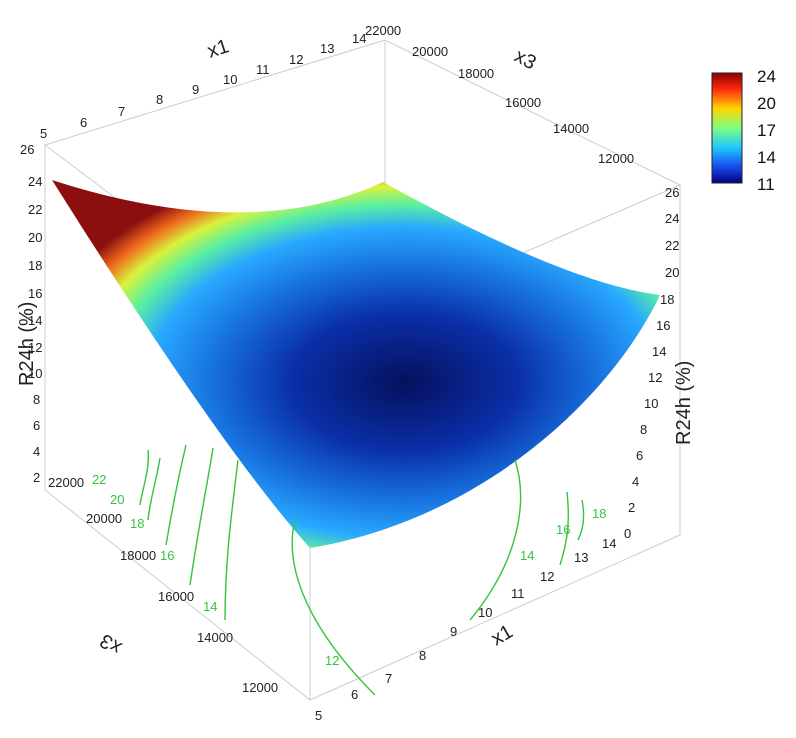 The image size is (796, 738). I want to click on z-left-ticks: 26 24 22 20 18 16 14 12 10 8 6 4 2, so click(31, 313).